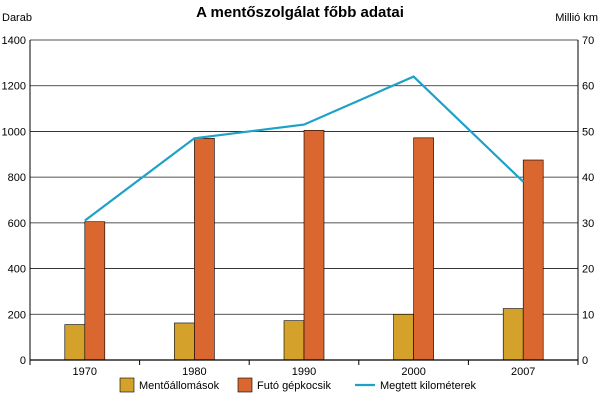 This screenshot has width=600, height=400. What do you see at coordinates (14, 87) in the screenshot?
I see `y-left-tick-label: 1200` at bounding box center [14, 87].